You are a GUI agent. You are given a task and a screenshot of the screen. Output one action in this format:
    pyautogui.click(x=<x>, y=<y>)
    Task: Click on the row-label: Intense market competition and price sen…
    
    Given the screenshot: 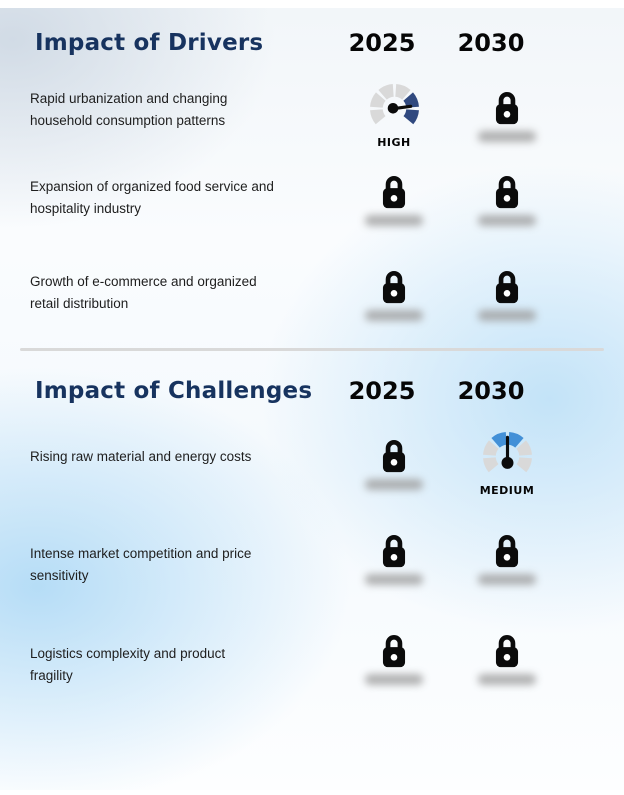 What is the action you would take?
    pyautogui.click(x=141, y=564)
    